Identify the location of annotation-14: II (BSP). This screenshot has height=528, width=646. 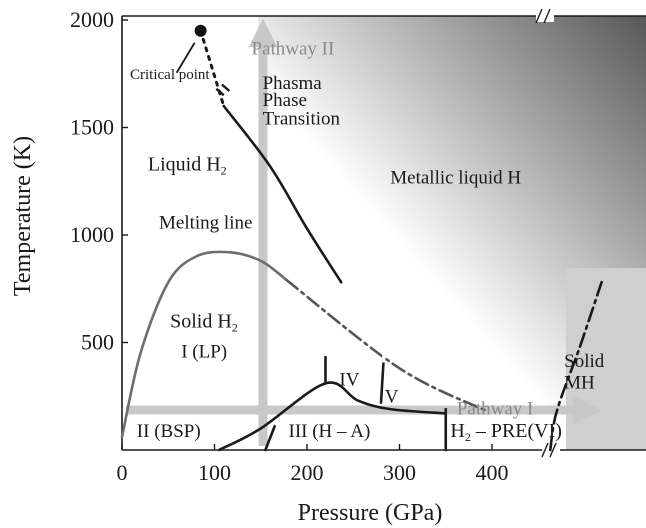
(169, 431).